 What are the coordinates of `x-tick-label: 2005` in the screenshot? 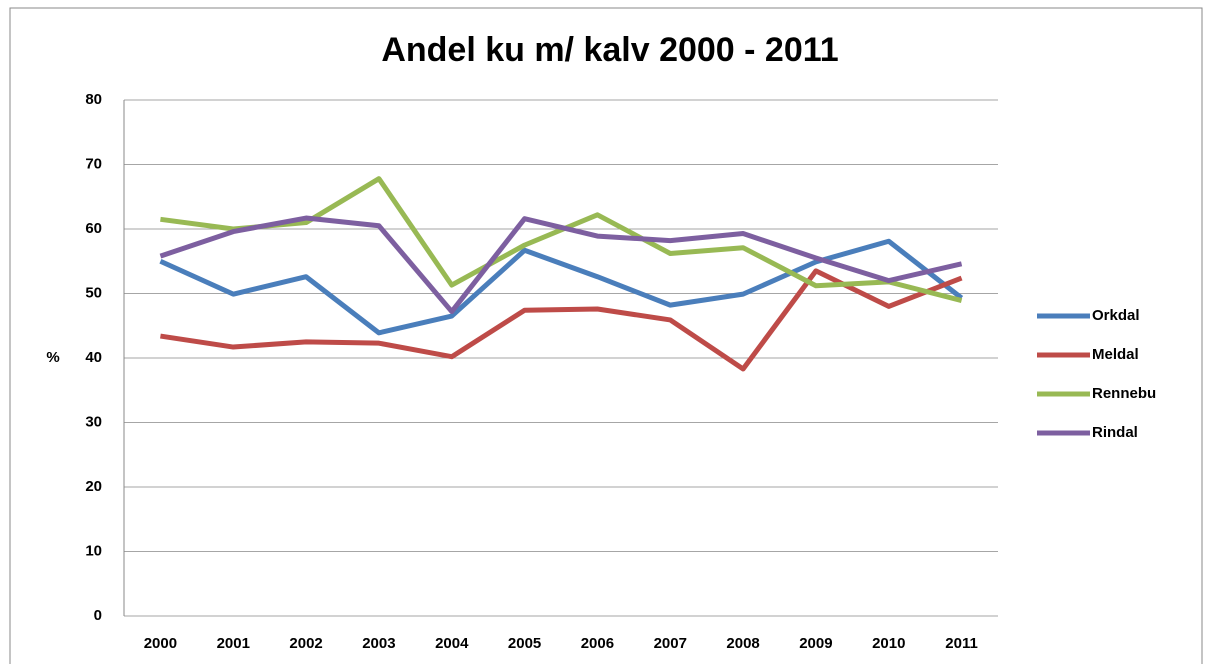 It's located at (524, 643).